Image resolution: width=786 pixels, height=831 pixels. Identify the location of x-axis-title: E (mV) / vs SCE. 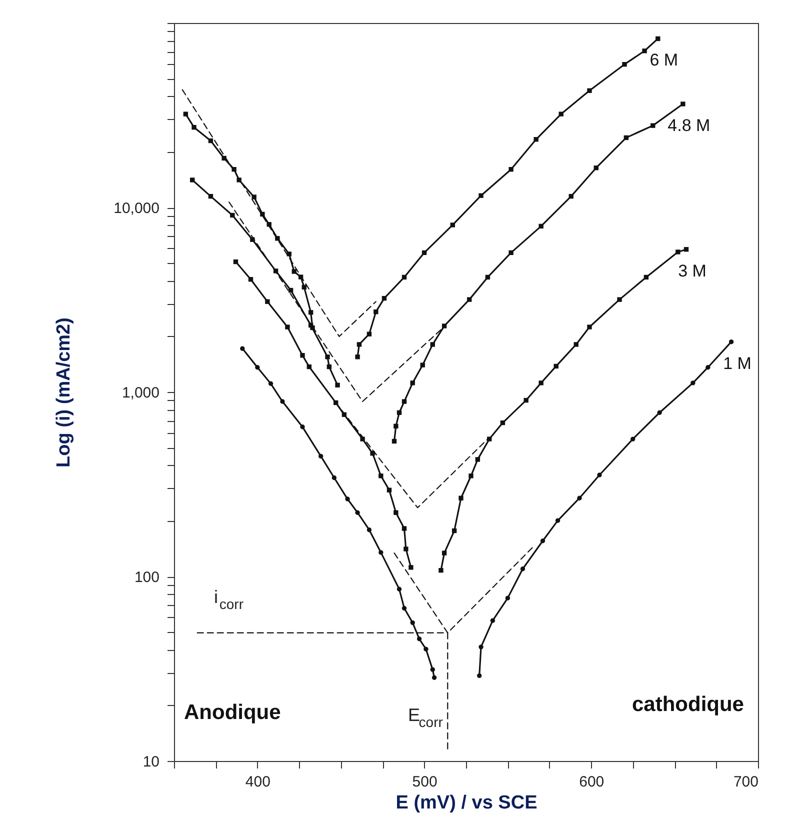
(467, 803).